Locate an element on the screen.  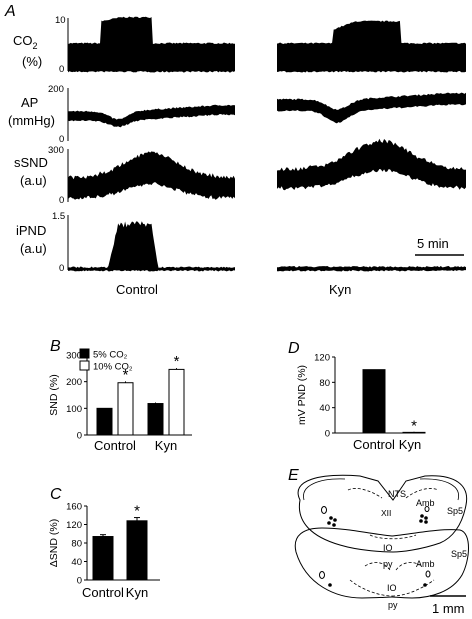
lower-io-outline is located at coordinates (392, 588).